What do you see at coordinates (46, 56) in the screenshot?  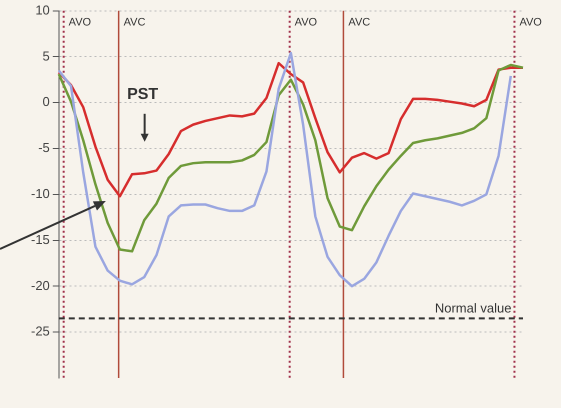 I see `y-tick-label: 5` at bounding box center [46, 56].